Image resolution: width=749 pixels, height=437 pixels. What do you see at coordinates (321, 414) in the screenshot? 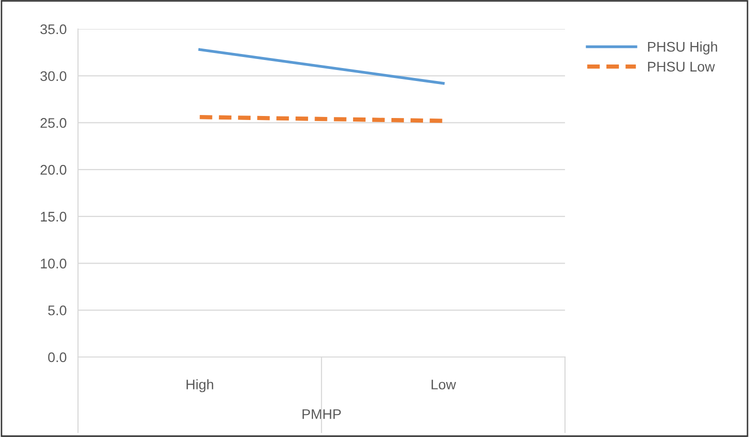
I see `x-axis-title: PMHP` at bounding box center [321, 414].